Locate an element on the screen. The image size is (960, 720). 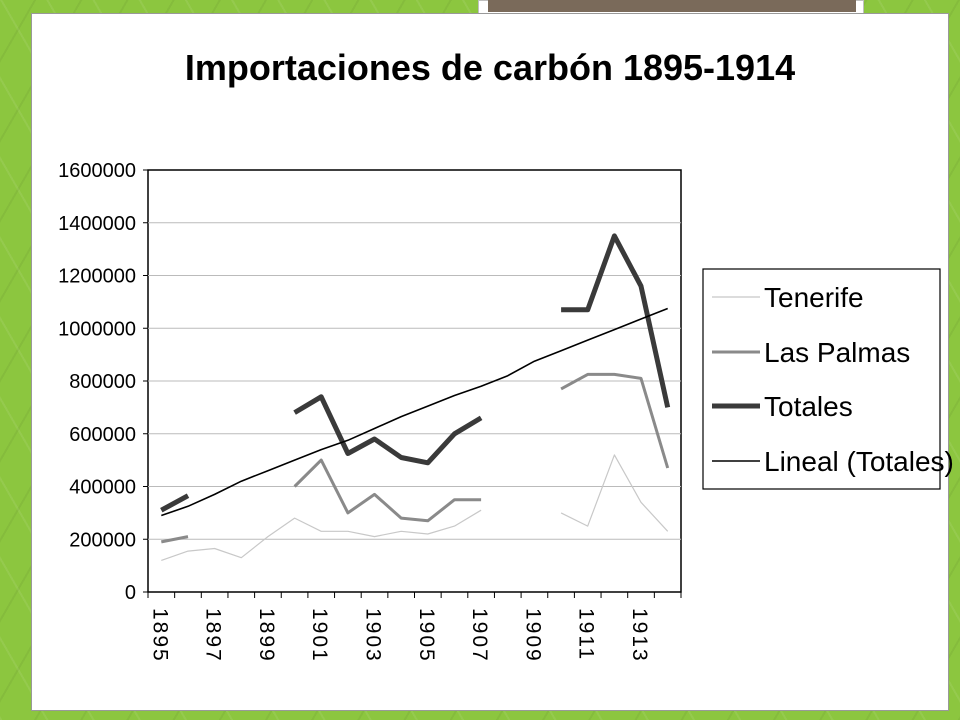
y-tick-label: 600000 is located at coordinates (102, 435).